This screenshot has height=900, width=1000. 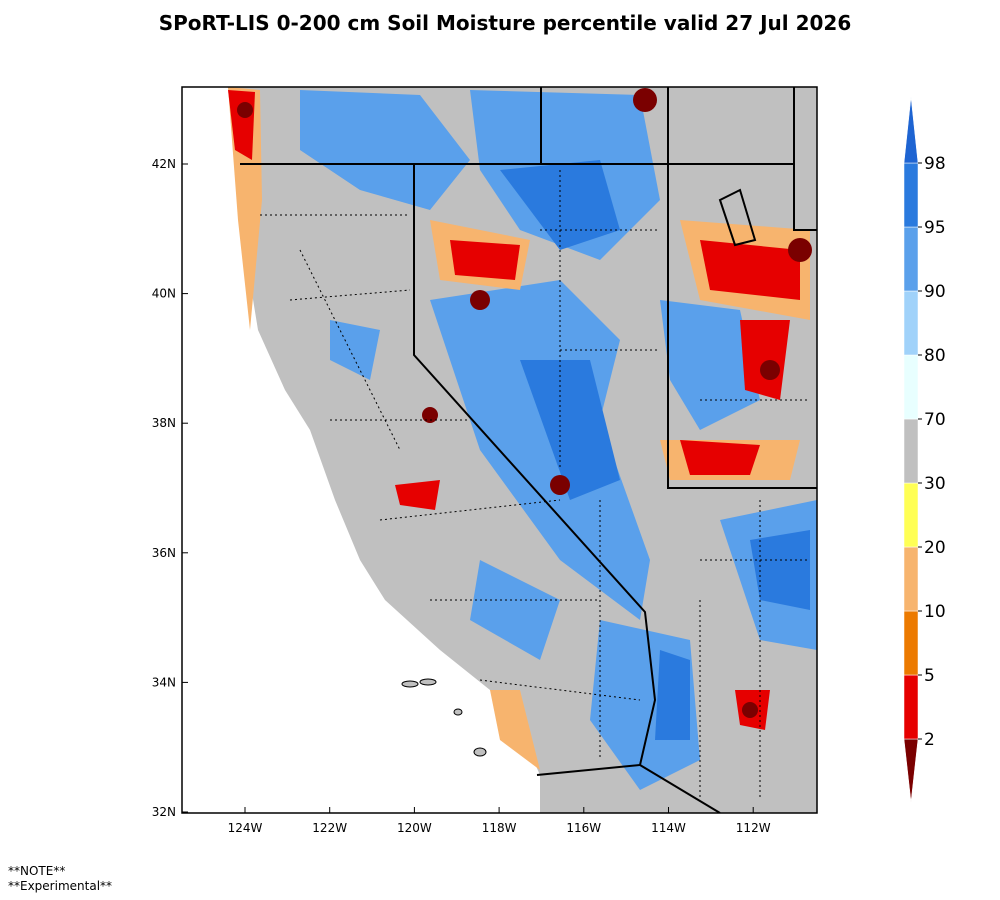 What do you see at coordinates (935, 228) in the screenshot?
I see `colorbar-label: 95` at bounding box center [935, 228].